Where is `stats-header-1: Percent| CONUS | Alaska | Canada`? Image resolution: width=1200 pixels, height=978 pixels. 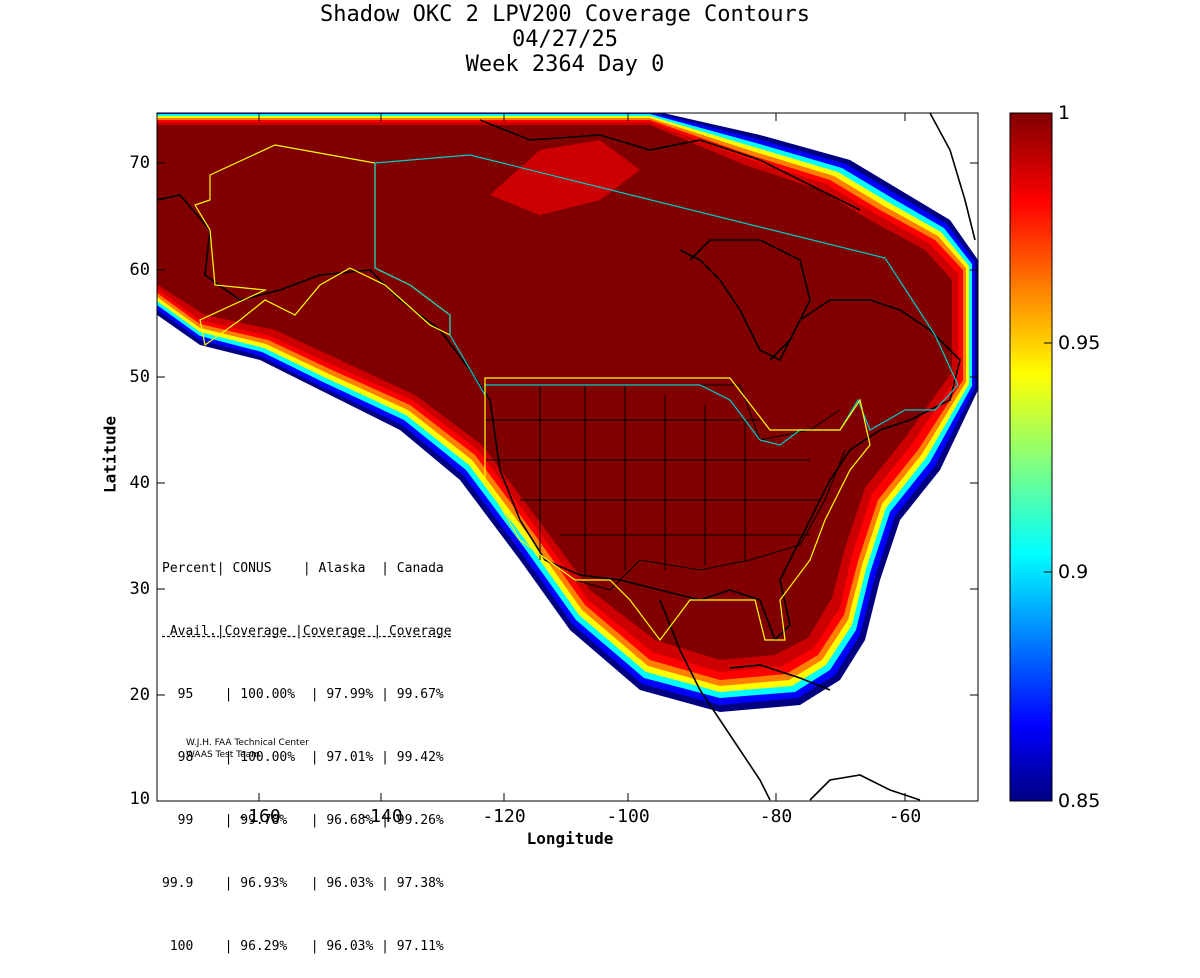 stats-header-1: Percent| CONUS | Alaska | Canada is located at coordinates (303, 568).